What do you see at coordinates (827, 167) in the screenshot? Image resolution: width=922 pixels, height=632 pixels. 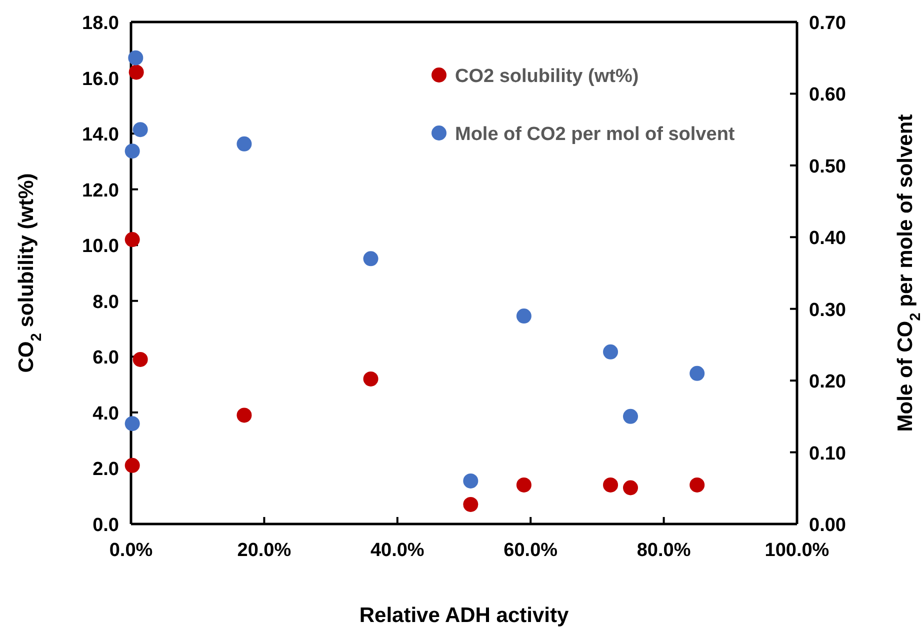 I see `y2-tick-label: 0.50` at bounding box center [827, 167].